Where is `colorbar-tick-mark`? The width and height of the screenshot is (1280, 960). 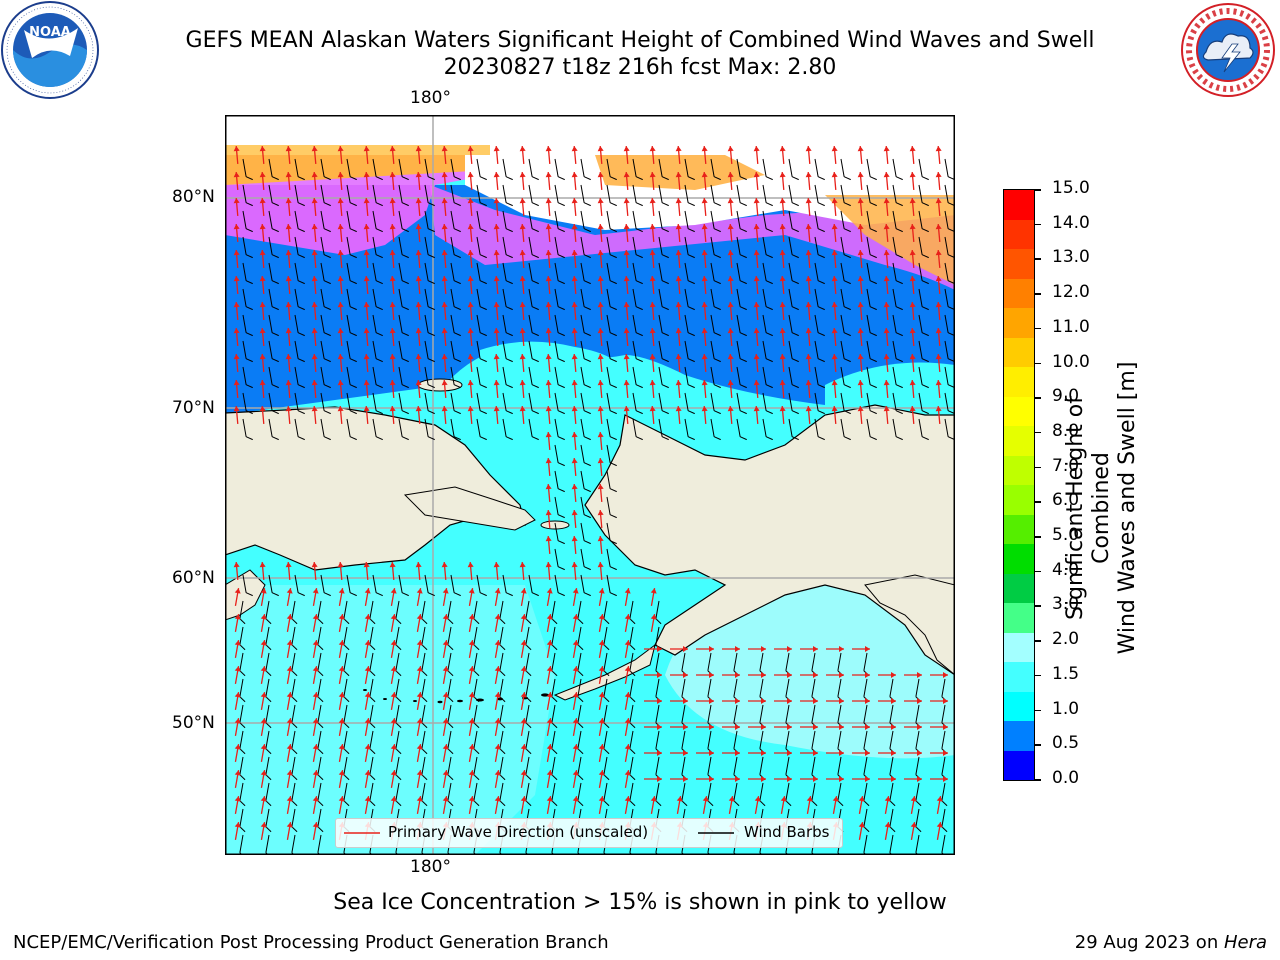 colorbar-tick-mark is located at coordinates (1038, 467).